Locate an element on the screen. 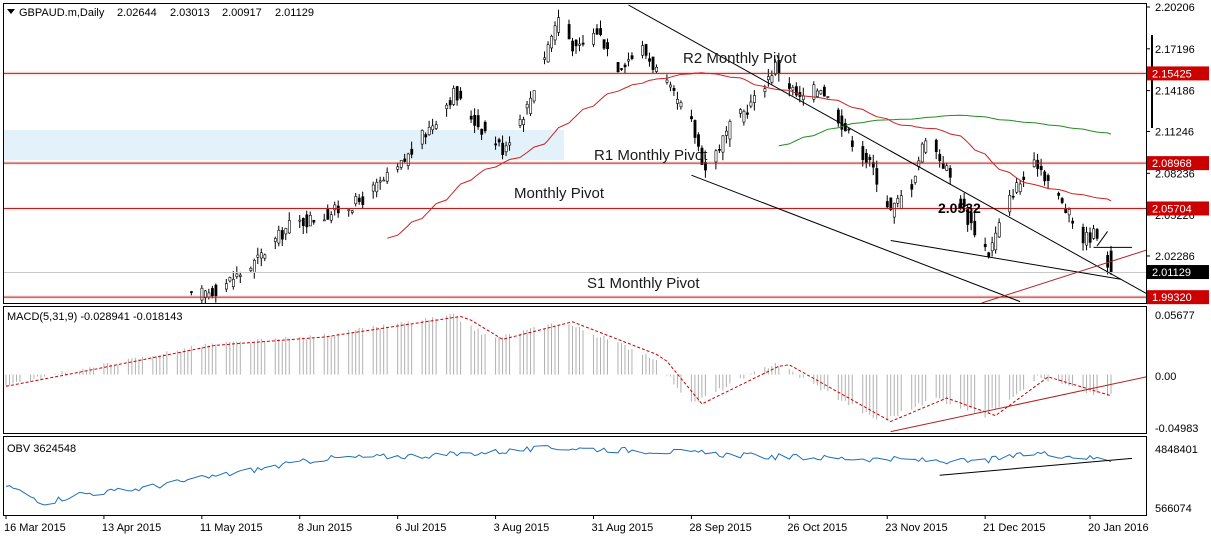 The height and width of the screenshot is (539, 1211). price-axis-tick: 2.08236 is located at coordinates (1175, 174).